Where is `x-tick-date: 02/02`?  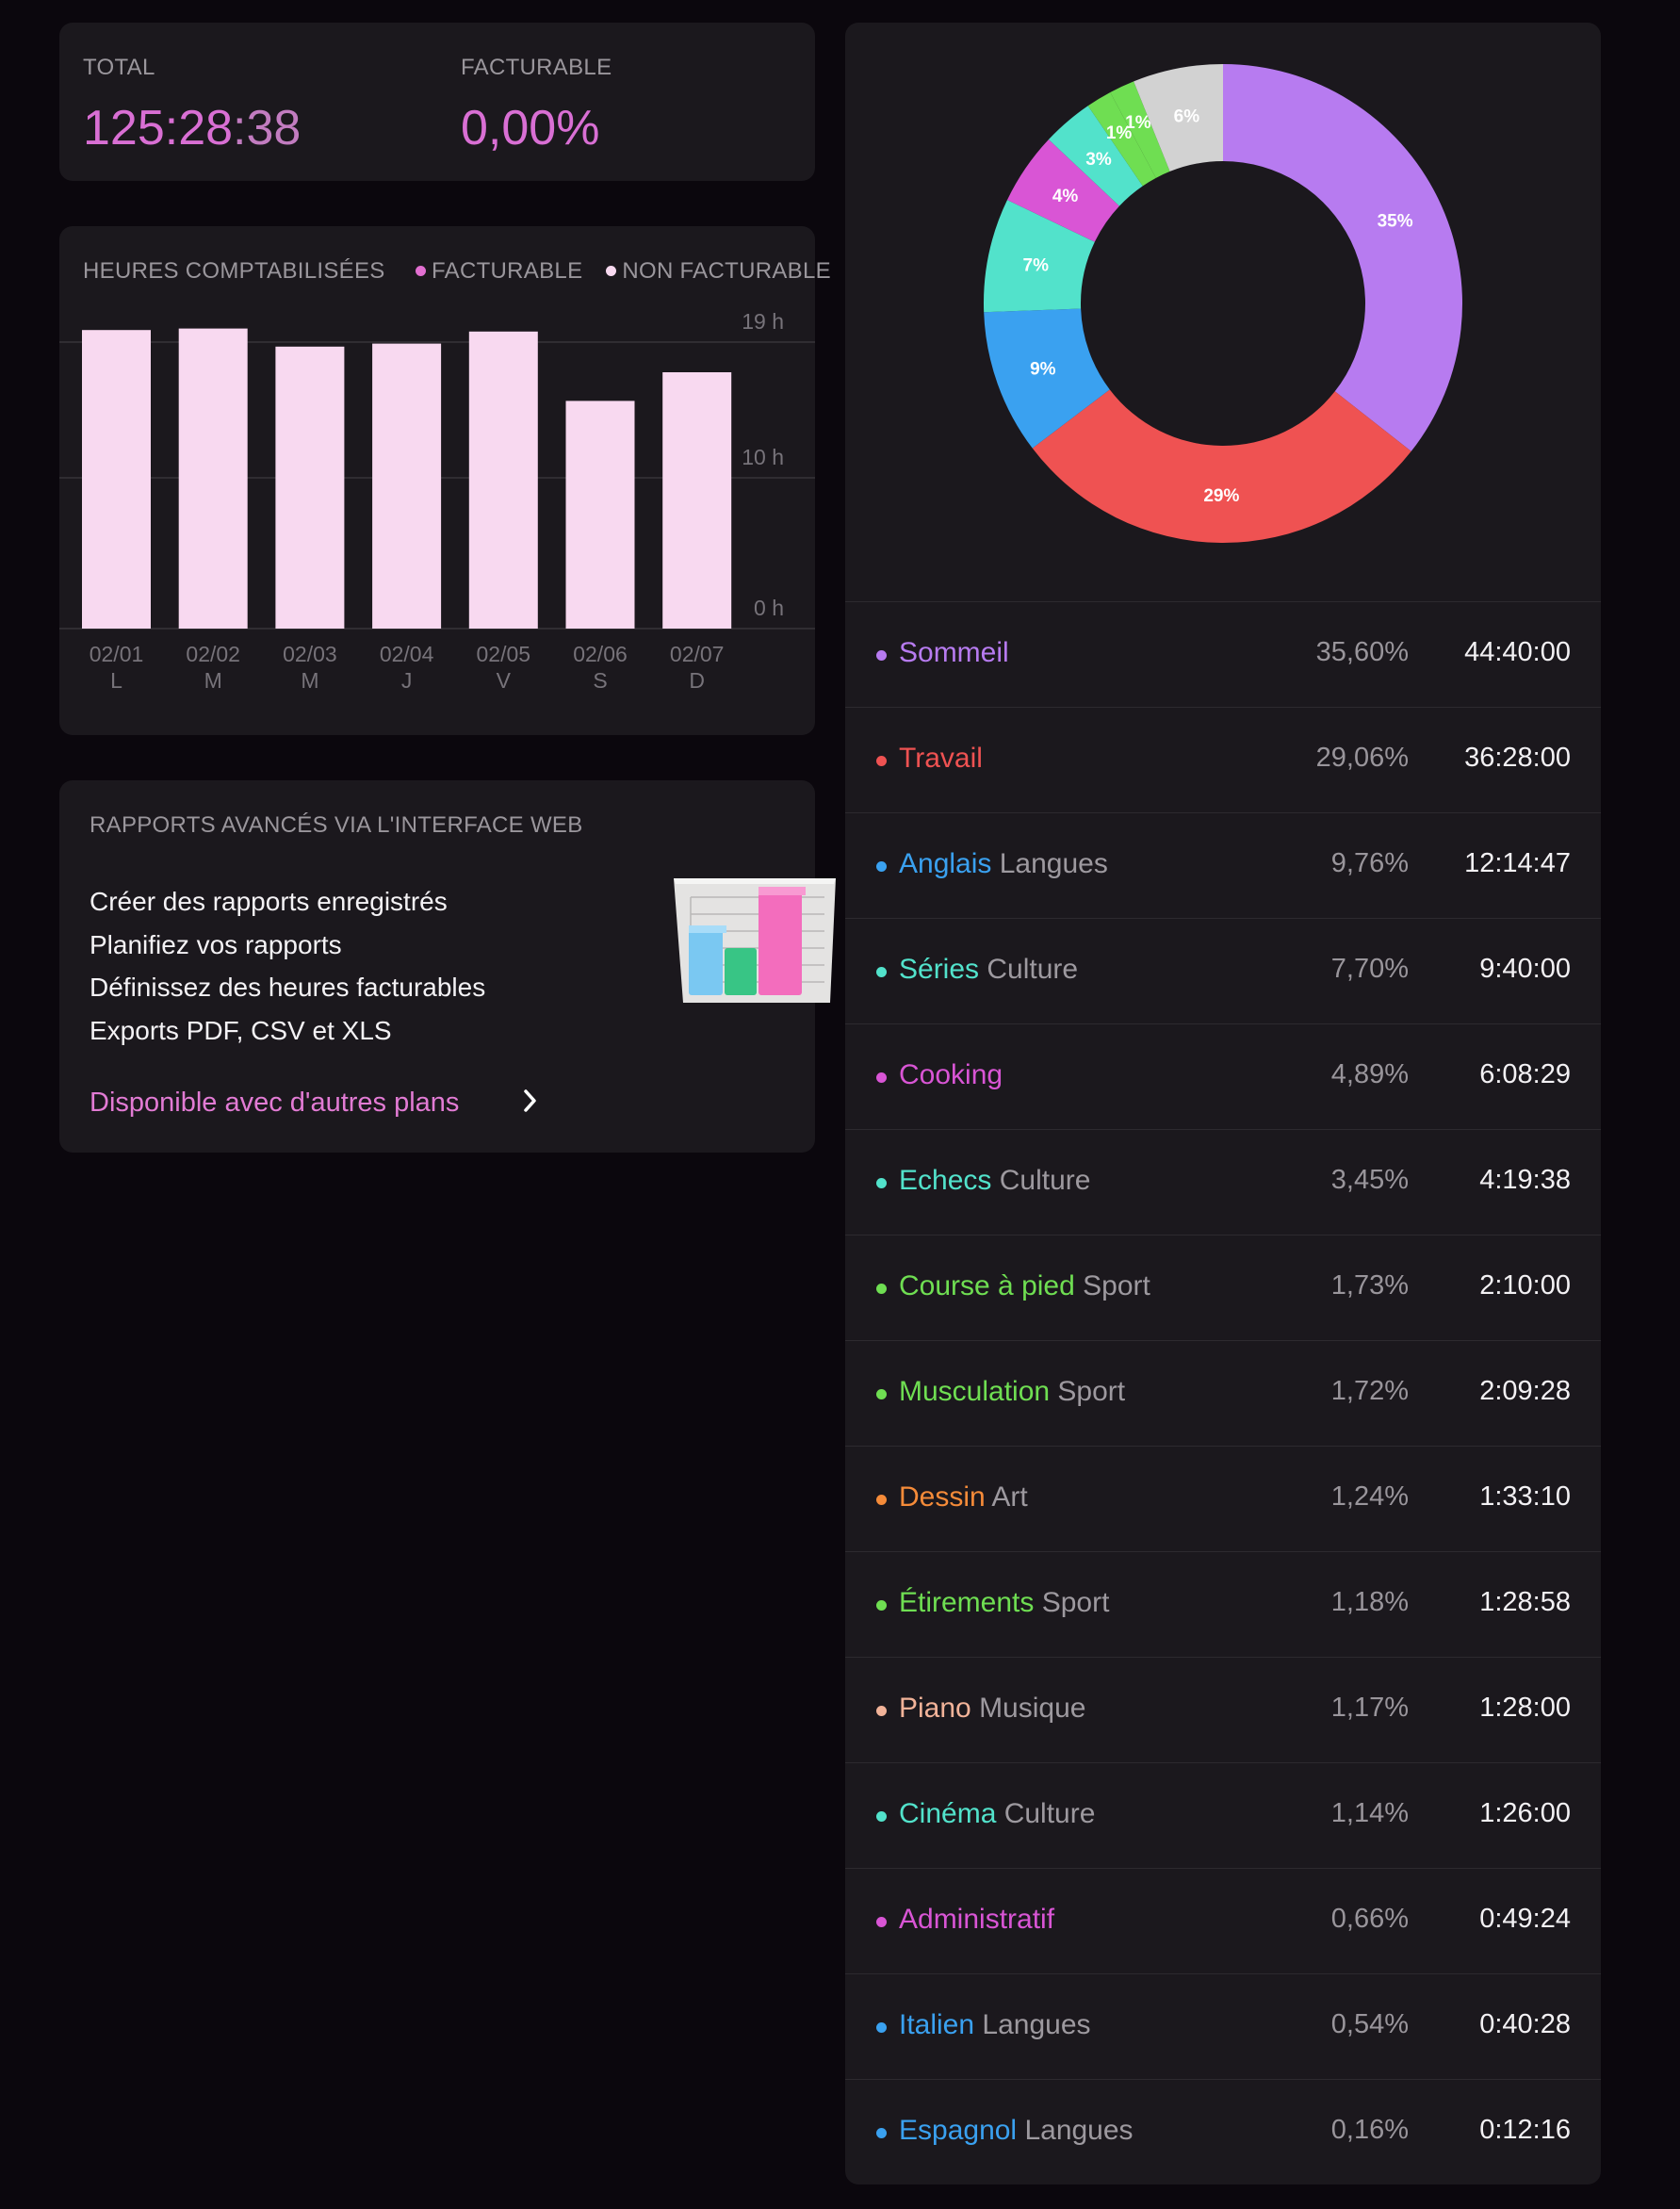
x-tick-date: 02/02 is located at coordinates (213, 654).